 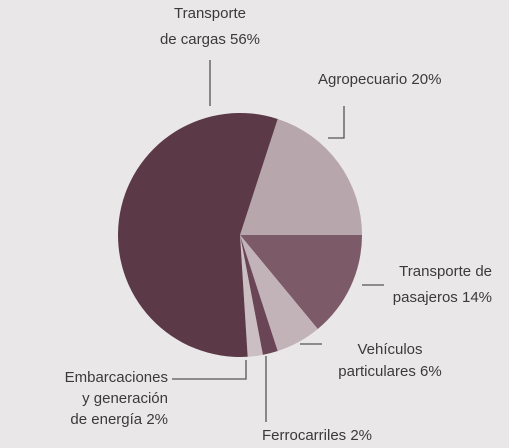 I want to click on slice-label: Ferrocarriles 2%, so click(x=317, y=435).